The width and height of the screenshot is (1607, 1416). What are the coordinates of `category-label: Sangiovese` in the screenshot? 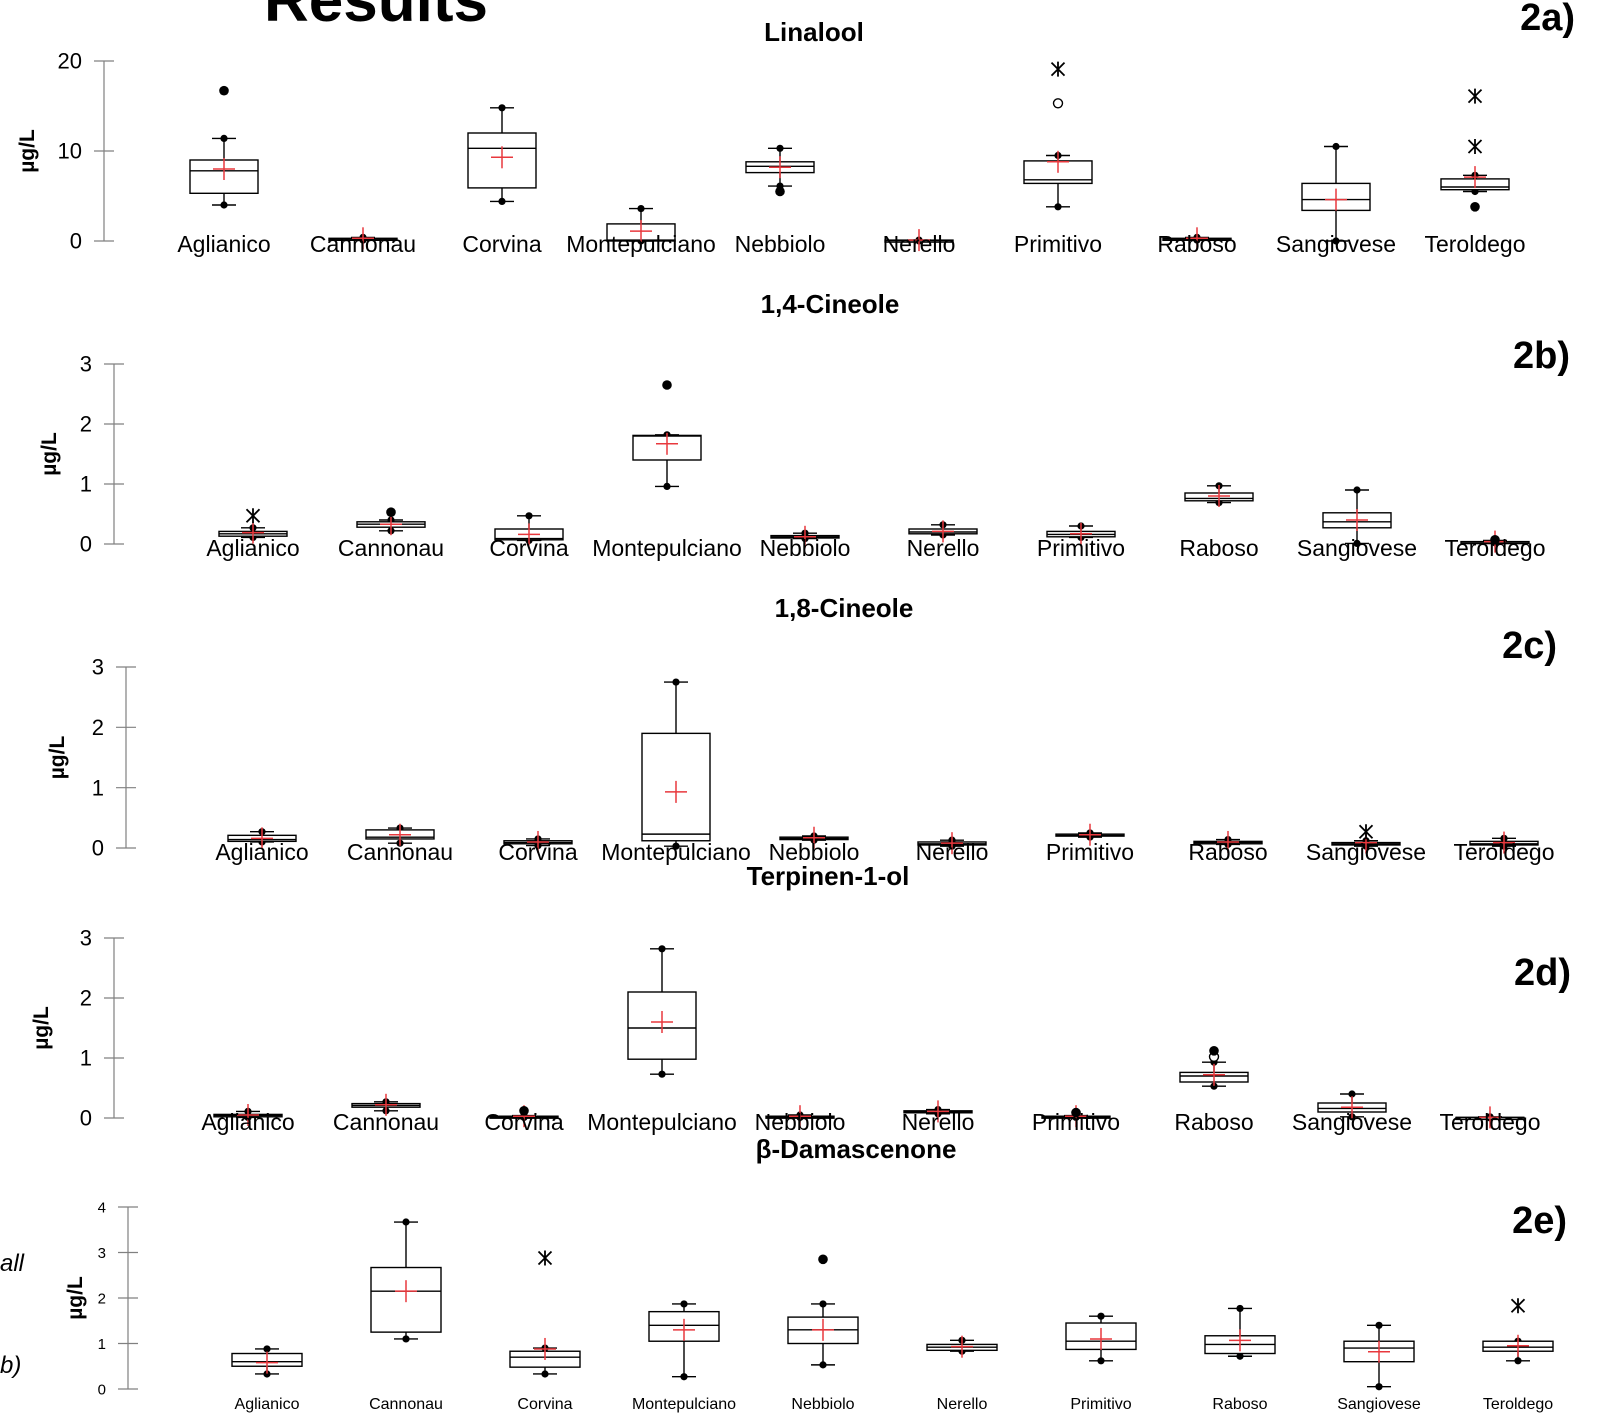 It's located at (1357, 548).